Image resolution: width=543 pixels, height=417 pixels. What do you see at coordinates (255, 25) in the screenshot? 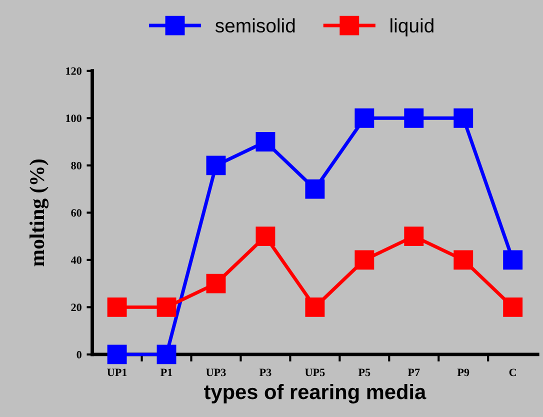
I see `legend-label: semisolid` at bounding box center [255, 25].